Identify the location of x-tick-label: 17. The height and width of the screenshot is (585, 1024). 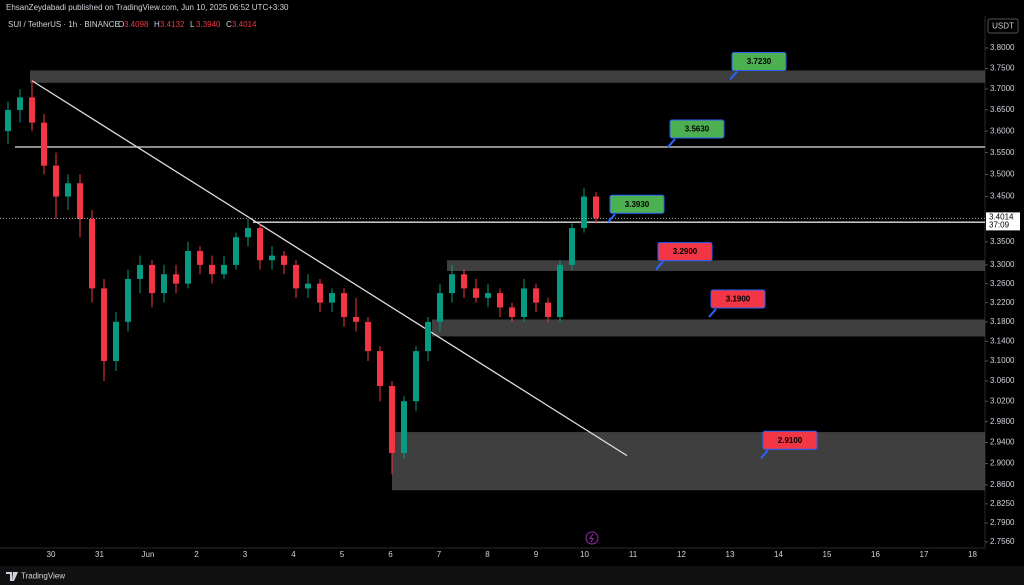
(924, 554).